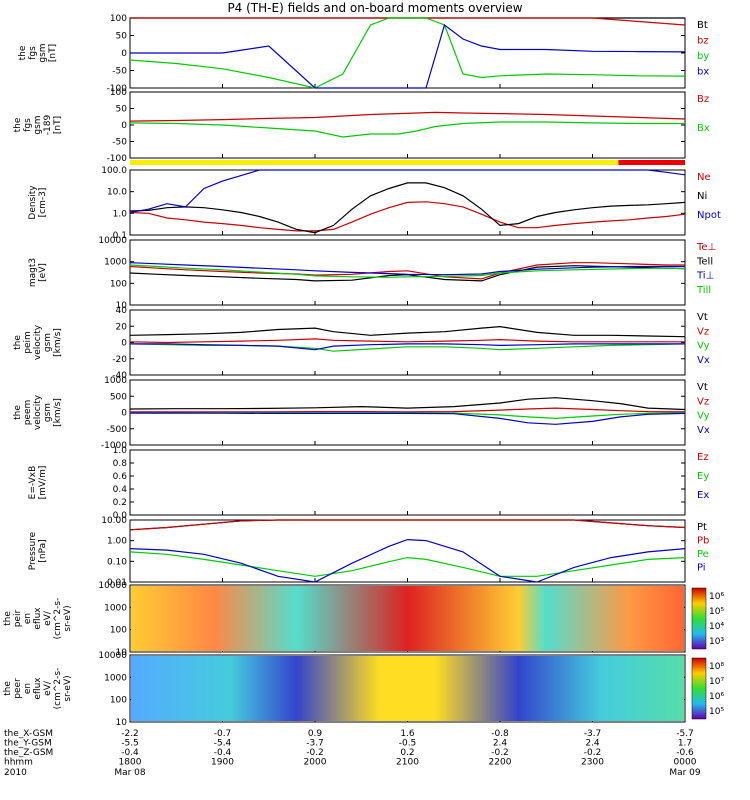 This screenshot has width=750, height=800. I want to click on axis-row-value: 1900, so click(222, 763).